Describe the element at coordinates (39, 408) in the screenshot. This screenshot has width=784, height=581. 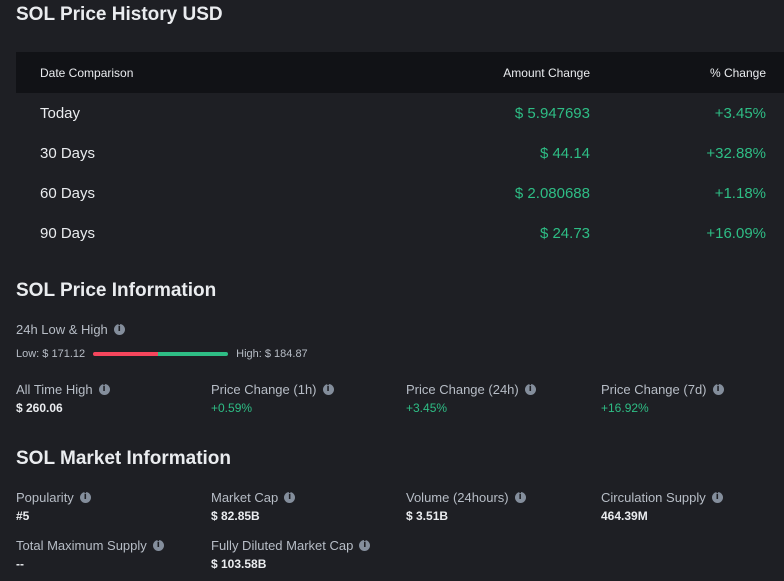
I see `stat-value: $ 260.06` at that location.